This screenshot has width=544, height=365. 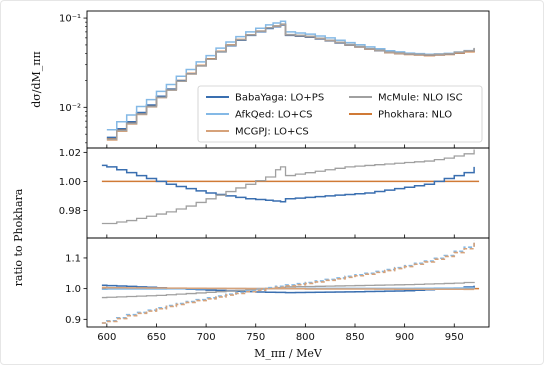 I want to click on x-tick-label-700: 700, so click(x=206, y=337).